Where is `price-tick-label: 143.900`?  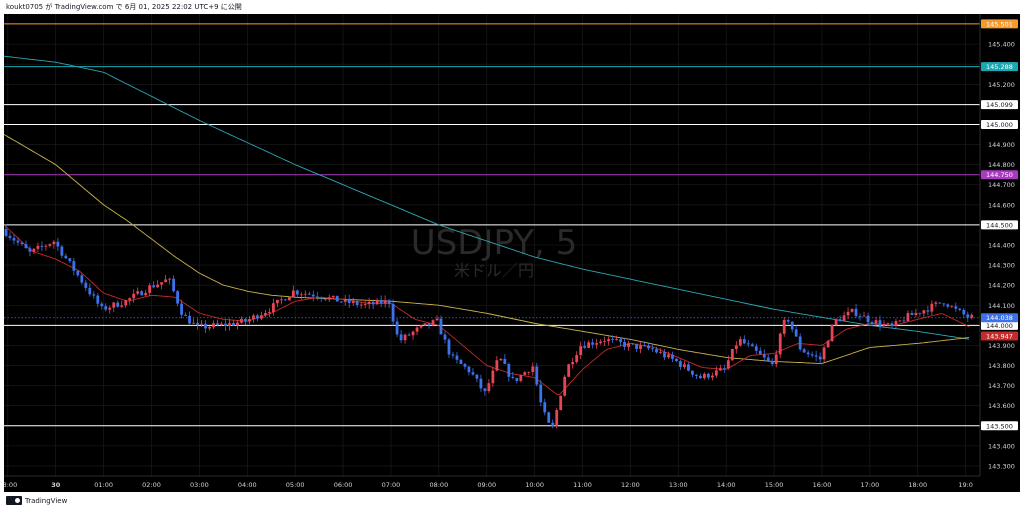
price-tick-label: 143.900 is located at coordinates (1001, 346).